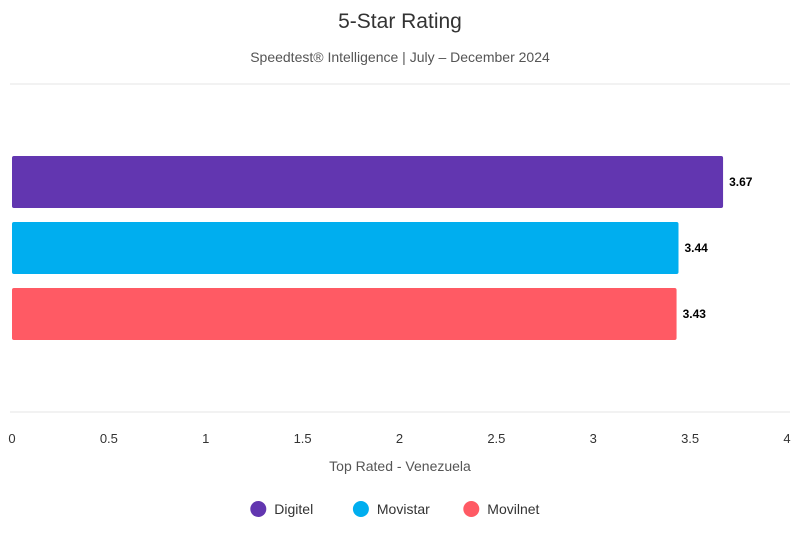 Image resolution: width=800 pixels, height=542 pixels. I want to click on data-label-movilnet: 3.43, so click(695, 314).